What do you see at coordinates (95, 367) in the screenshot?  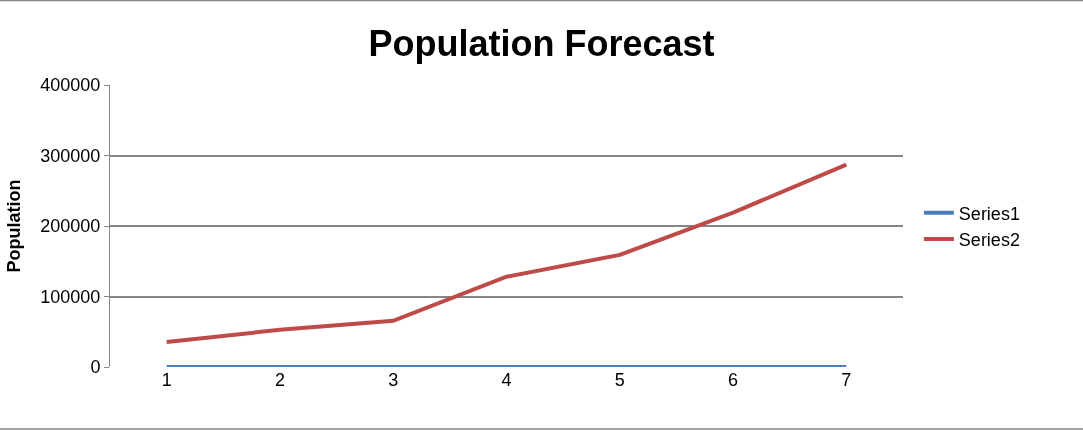 I see `y-tick-label: 0` at bounding box center [95, 367].